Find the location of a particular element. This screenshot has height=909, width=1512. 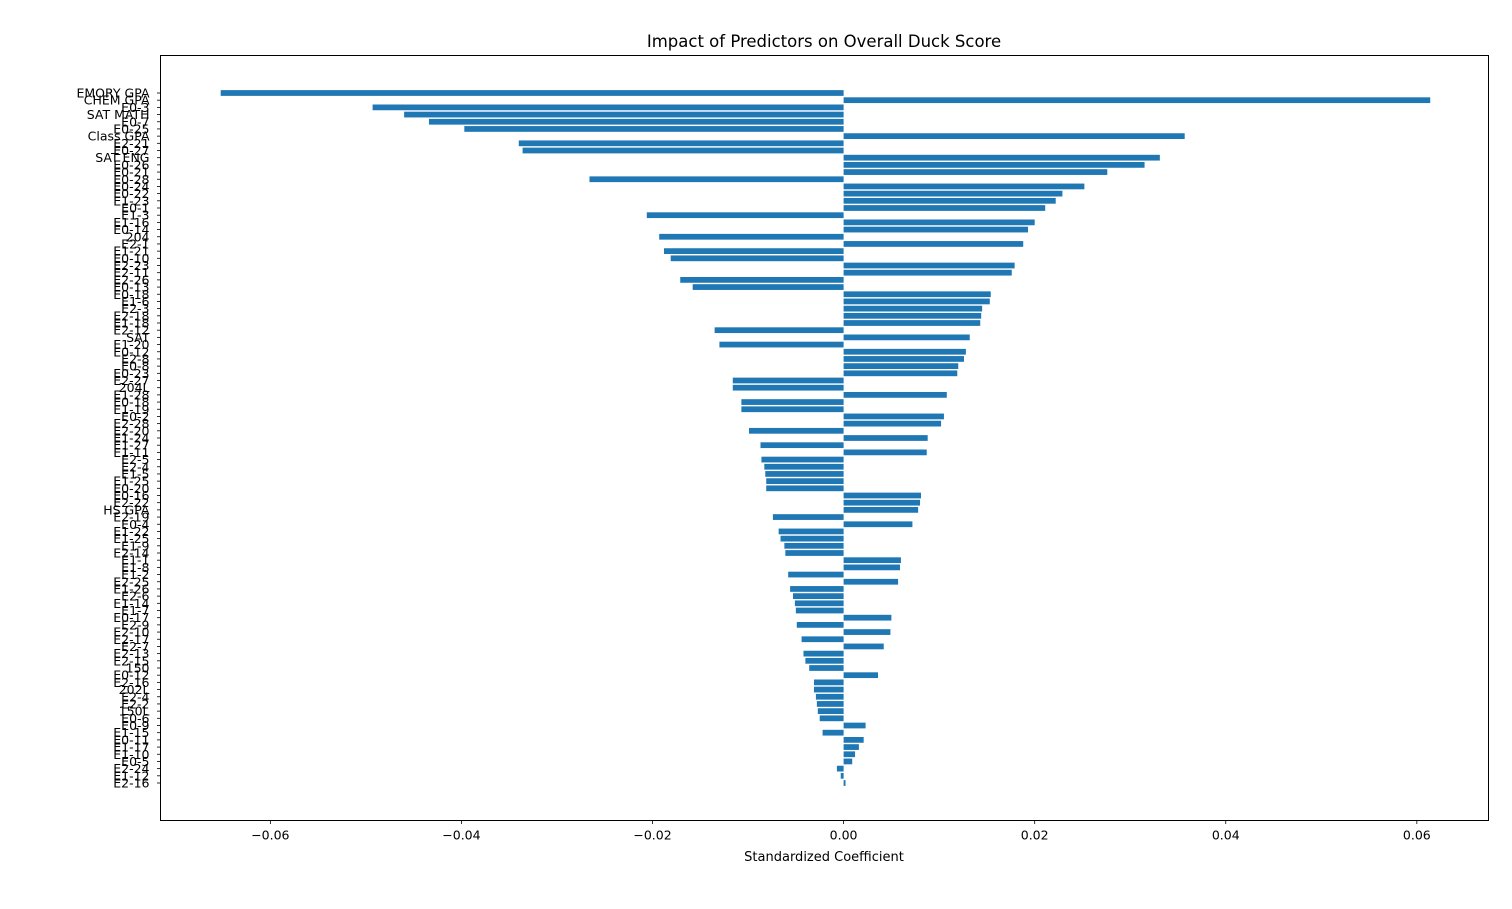

x-tick-label: 0.06 is located at coordinates (1417, 835).